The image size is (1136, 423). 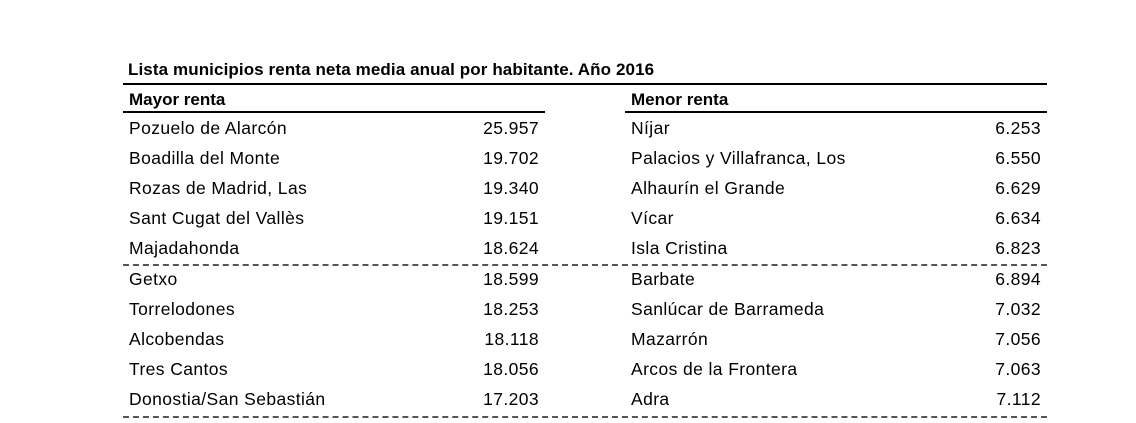 What do you see at coordinates (179, 369) in the screenshot?
I see `municipality-name: Tres Cantos` at bounding box center [179, 369].